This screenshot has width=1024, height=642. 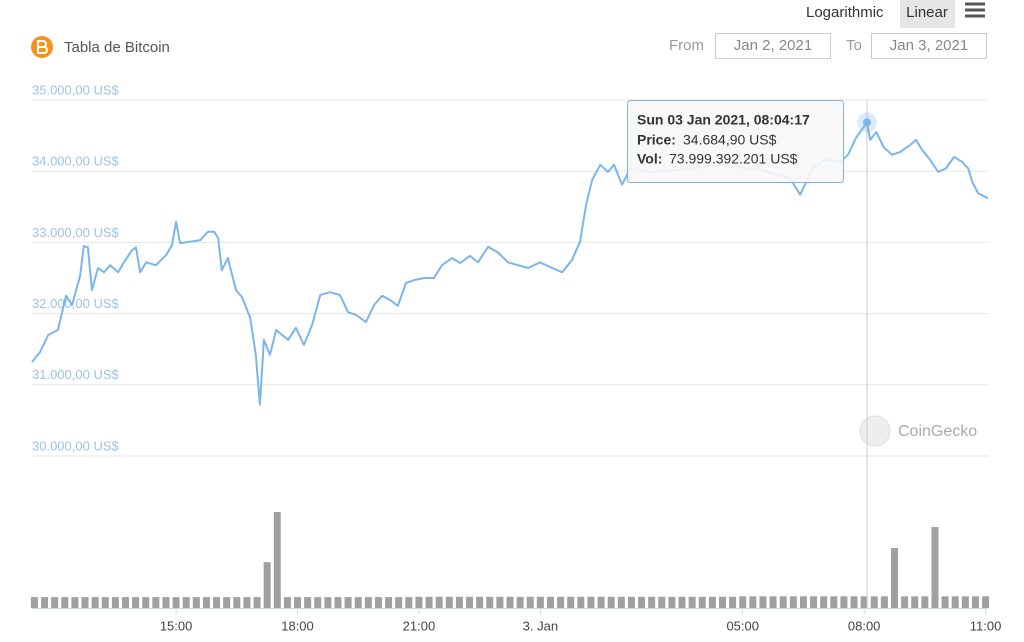 What do you see at coordinates (686, 45) in the screenshot?
I see `from-label: From` at bounding box center [686, 45].